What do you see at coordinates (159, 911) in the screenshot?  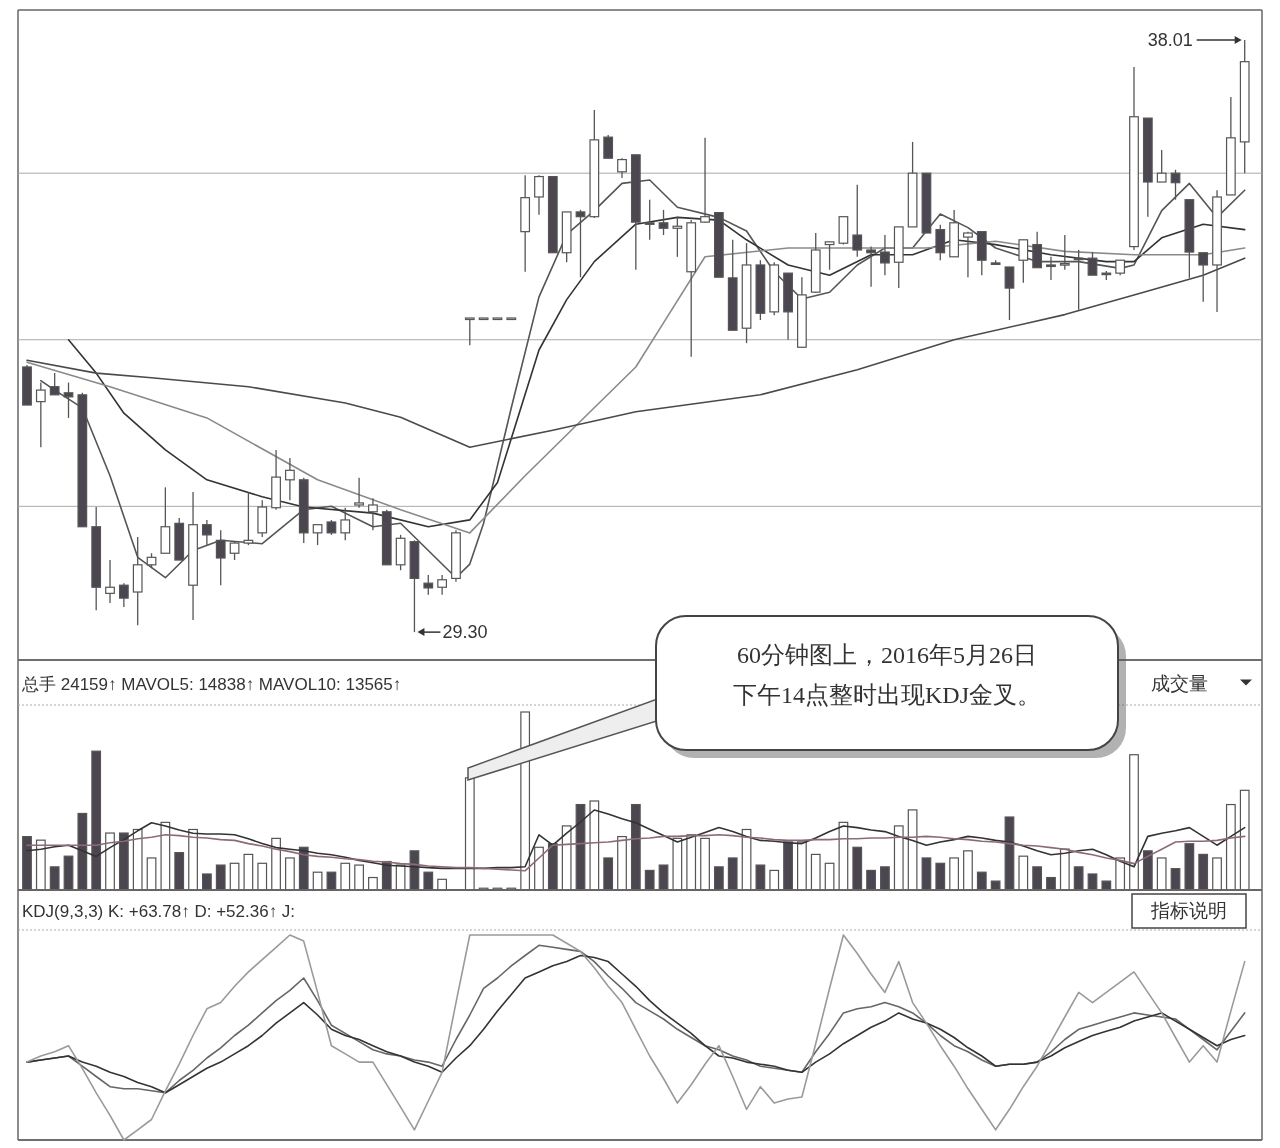 I see `text: KDJ(9,3,3) K: +63.78↑ D: +52.36↑ J:` at bounding box center [159, 911].